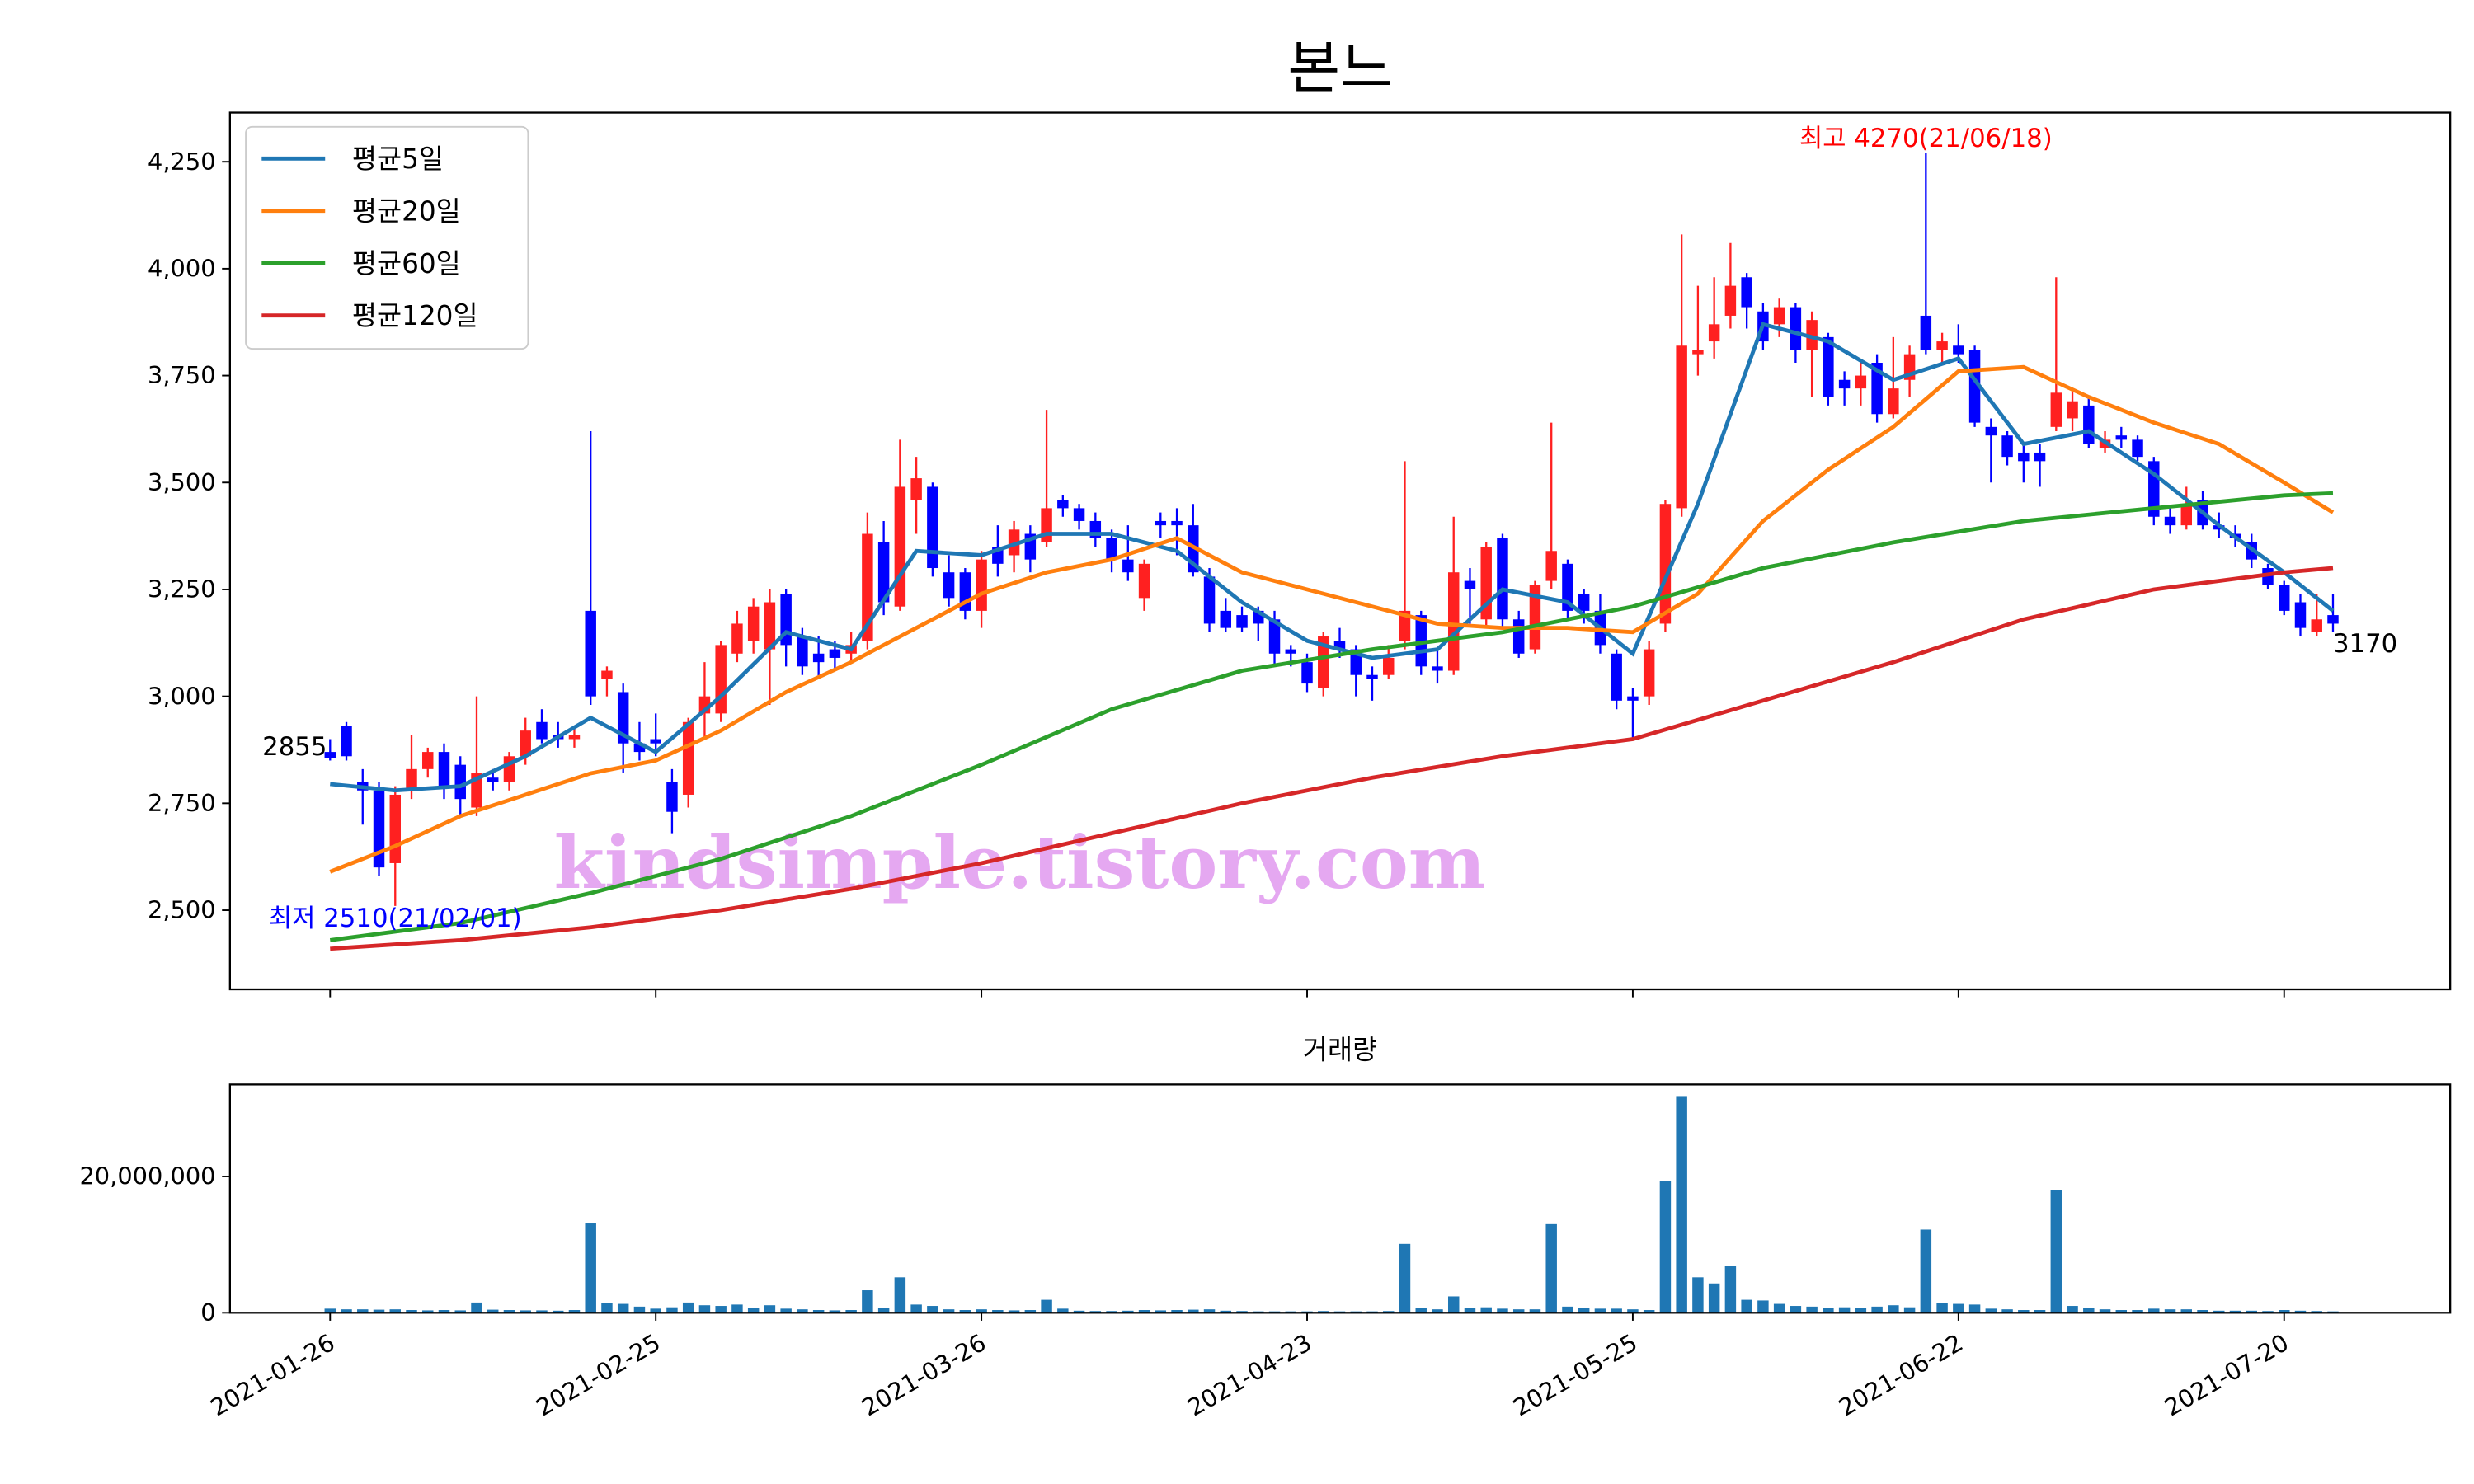 This screenshot has height=1484, width=2474. What do you see at coordinates (182, 803) in the screenshot?
I see `y-tick-label: 2,750` at bounding box center [182, 803].